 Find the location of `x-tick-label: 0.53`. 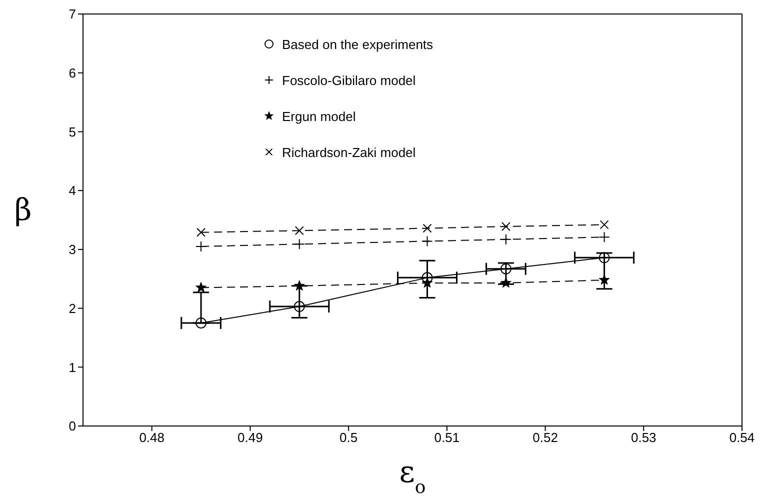

x-tick-label: 0.53 is located at coordinates (643, 438).